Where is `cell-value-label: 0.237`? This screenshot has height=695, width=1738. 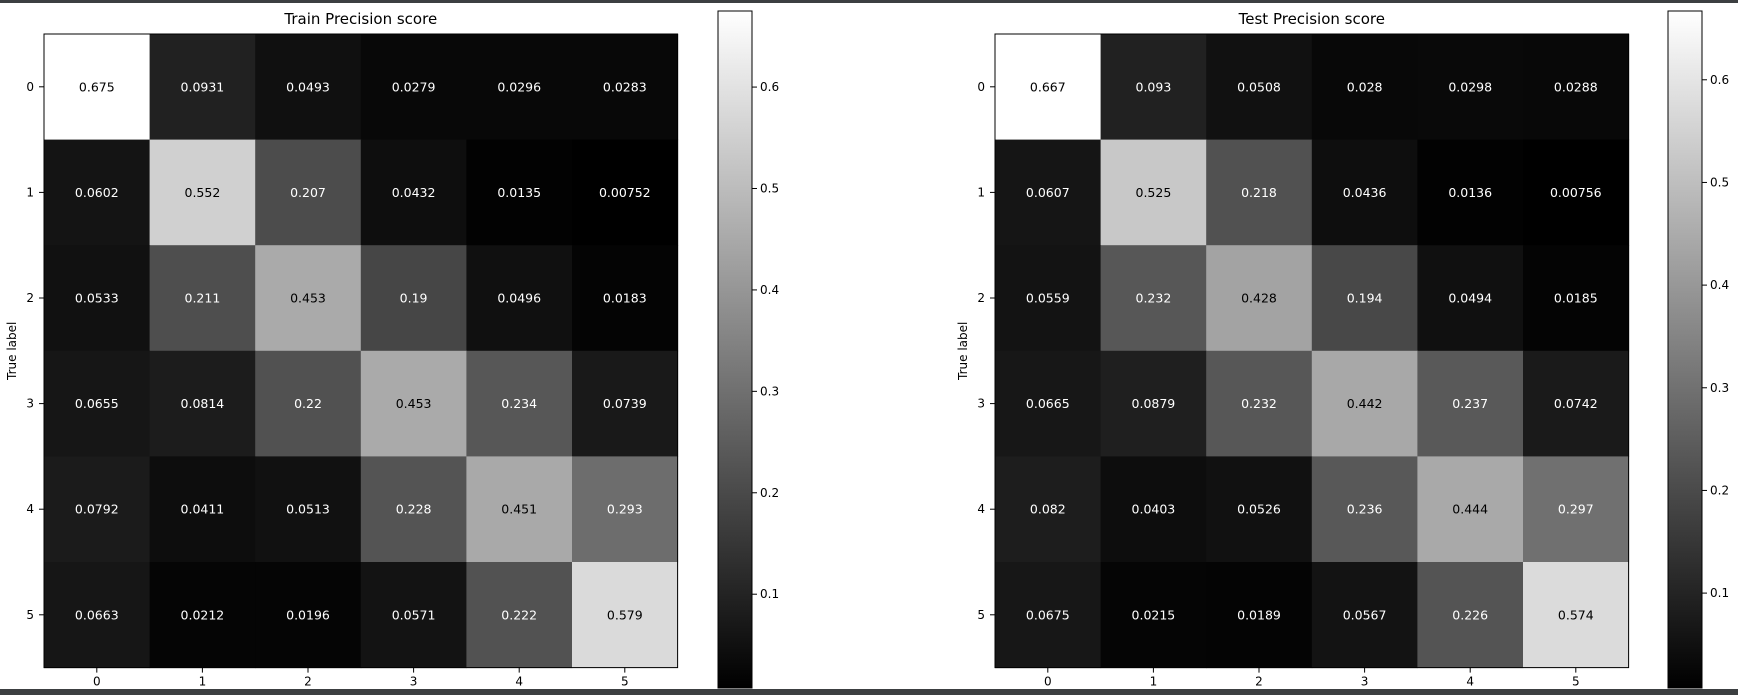 cell-value-label: 0.237 is located at coordinates (1470, 403).